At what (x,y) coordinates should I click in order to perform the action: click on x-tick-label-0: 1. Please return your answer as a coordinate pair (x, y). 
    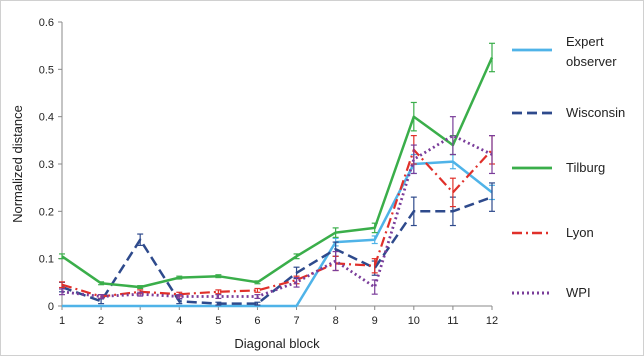
    Looking at the image, I should click on (62, 321).